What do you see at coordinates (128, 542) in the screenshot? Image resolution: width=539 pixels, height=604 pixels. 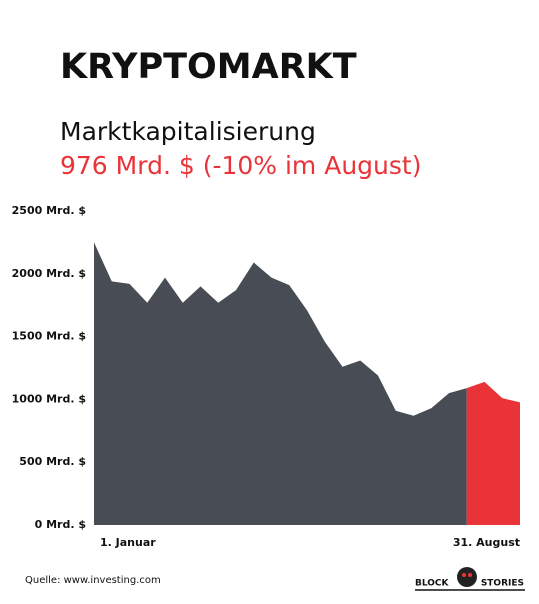 I see `x-tick-label: 1. Januar` at bounding box center [128, 542].